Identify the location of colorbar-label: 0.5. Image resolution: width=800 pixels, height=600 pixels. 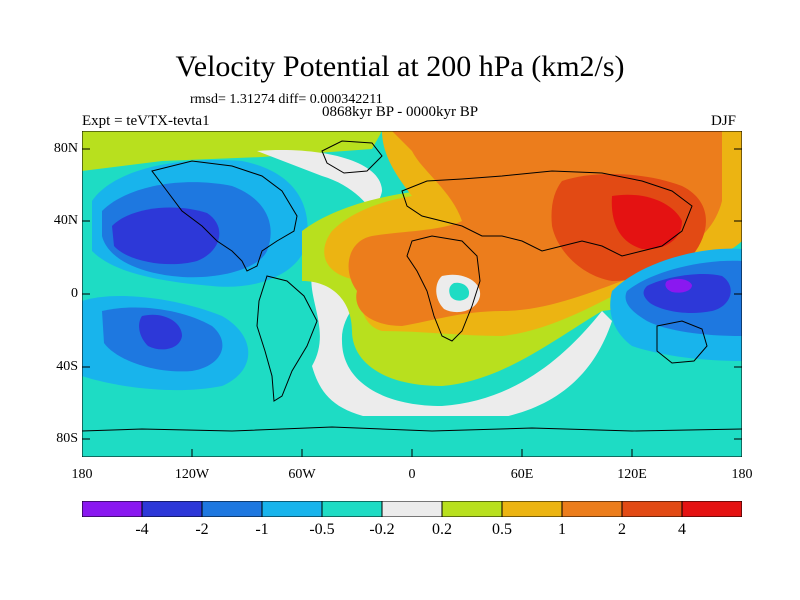
(502, 529).